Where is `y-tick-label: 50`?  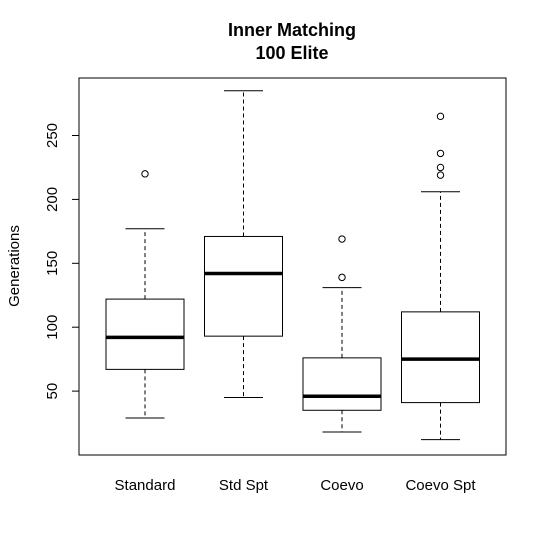 y-tick-label: 50 is located at coordinates (52, 391).